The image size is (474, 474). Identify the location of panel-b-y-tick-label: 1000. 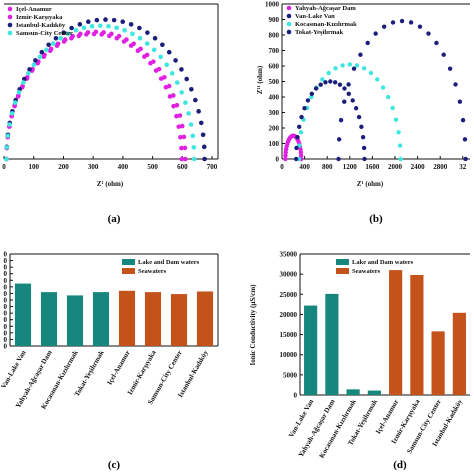
(272, 5).